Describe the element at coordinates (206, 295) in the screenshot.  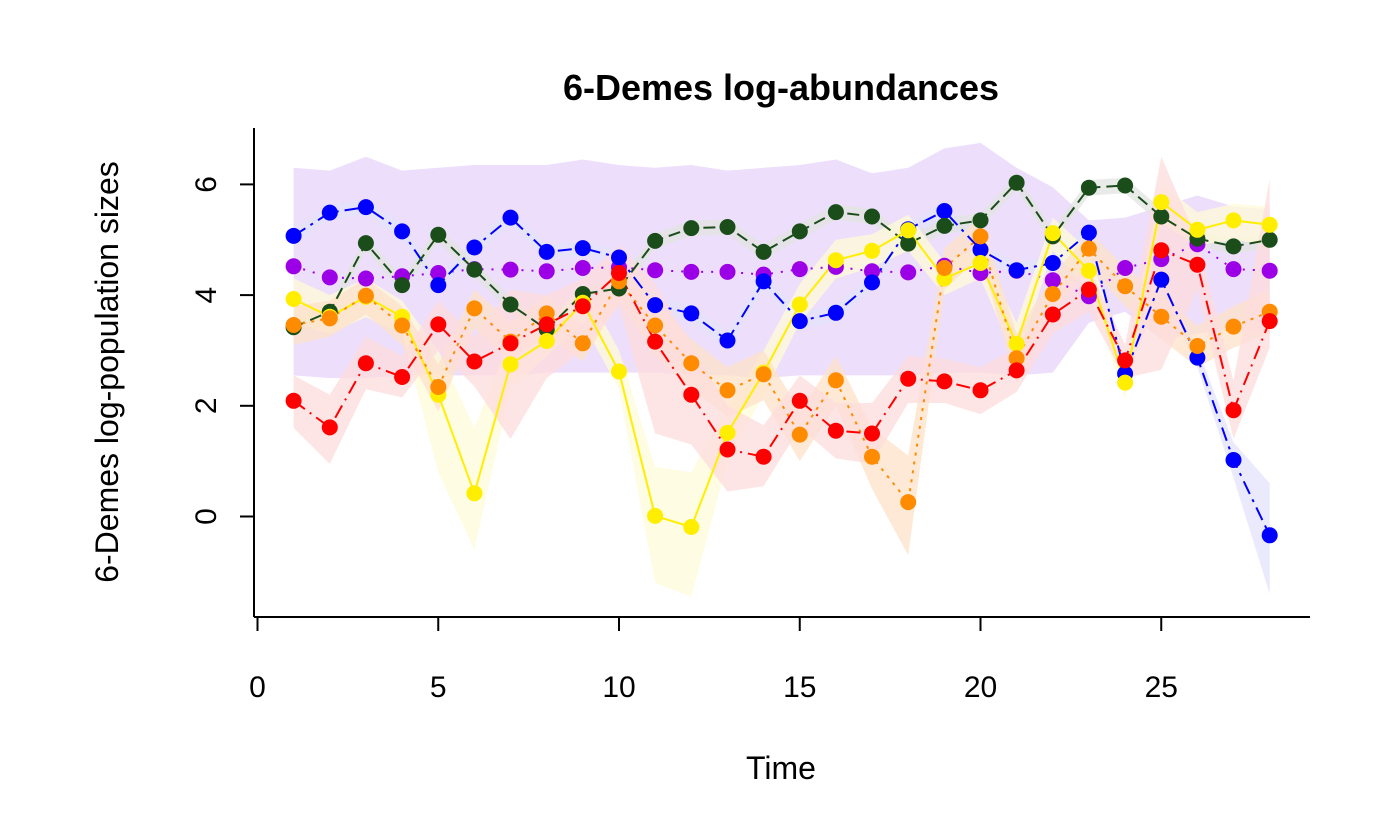
I see `y-tick-label: 4` at that location.